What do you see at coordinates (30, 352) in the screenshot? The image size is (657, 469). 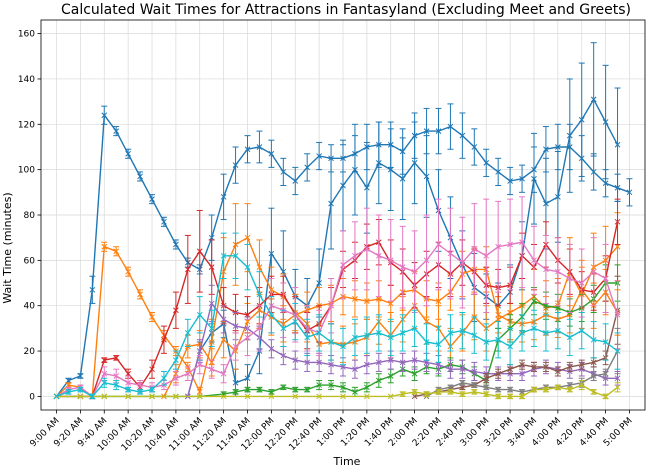 I see `y-tick-label: 20` at bounding box center [30, 352].